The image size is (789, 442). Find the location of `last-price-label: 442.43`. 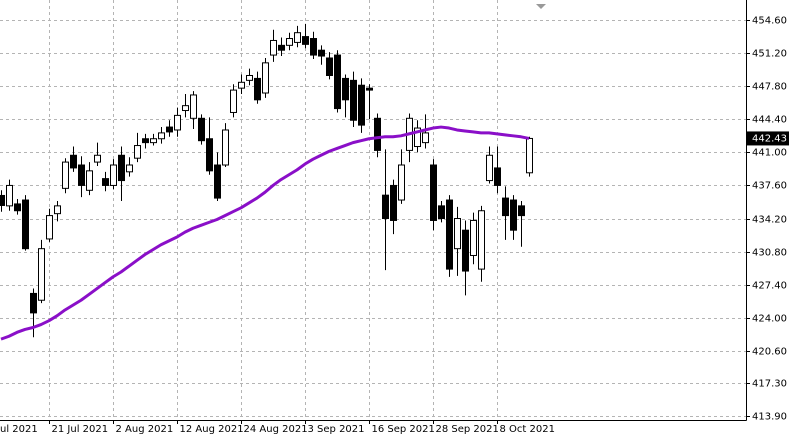

last-price-label: 442.43 is located at coordinates (769, 138).